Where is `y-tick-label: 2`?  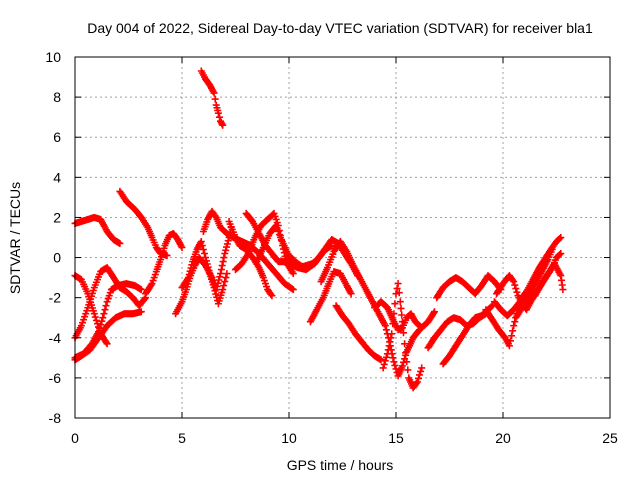
y-tick-label: 2 is located at coordinates (57, 217).